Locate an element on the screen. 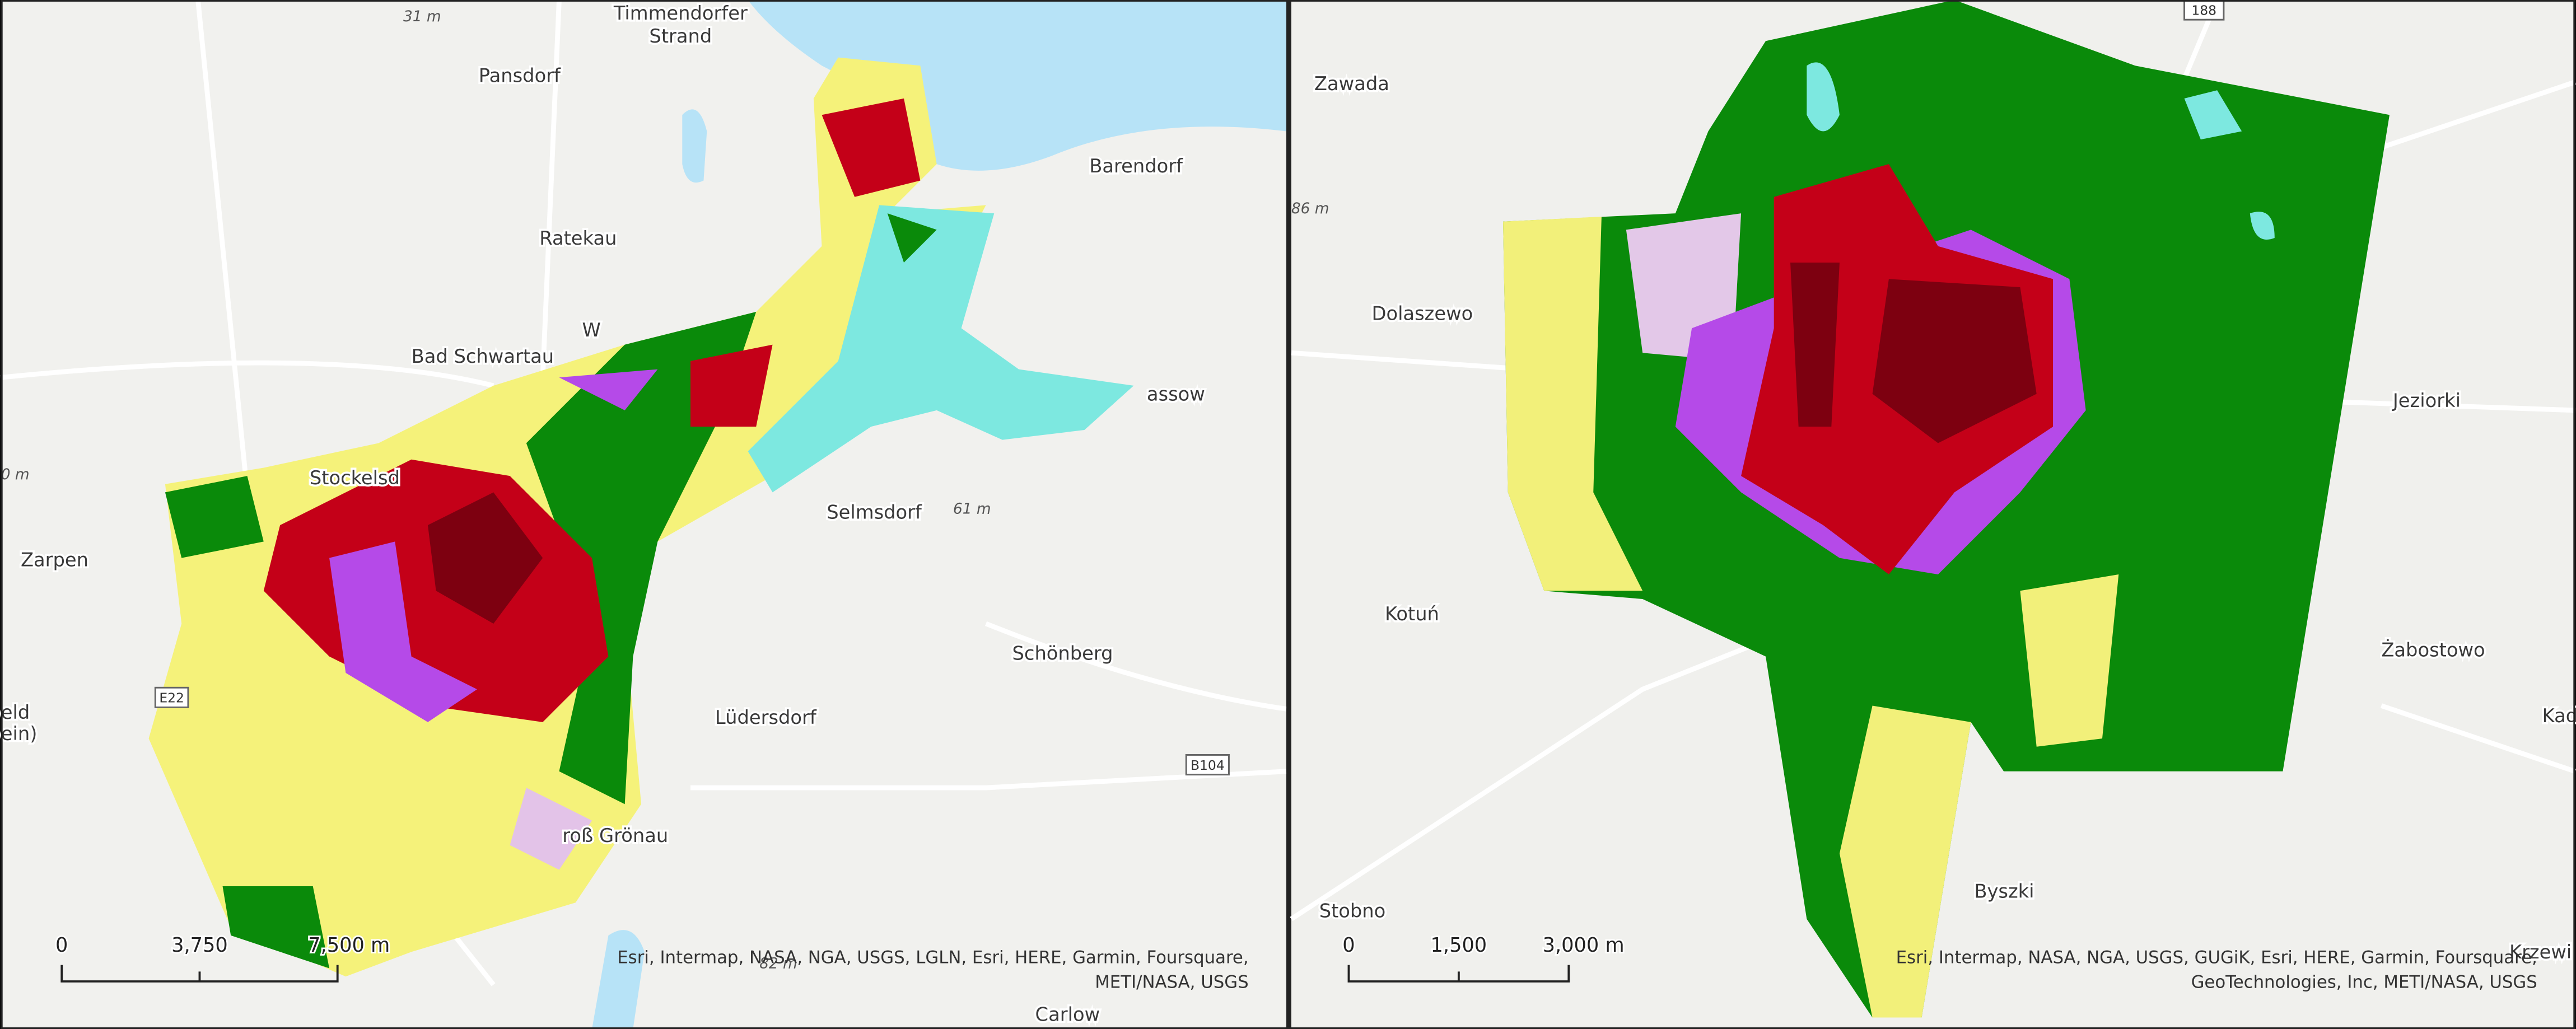 The height and width of the screenshot is (1029, 2576). place-label: Stockelsd is located at coordinates (355, 478).